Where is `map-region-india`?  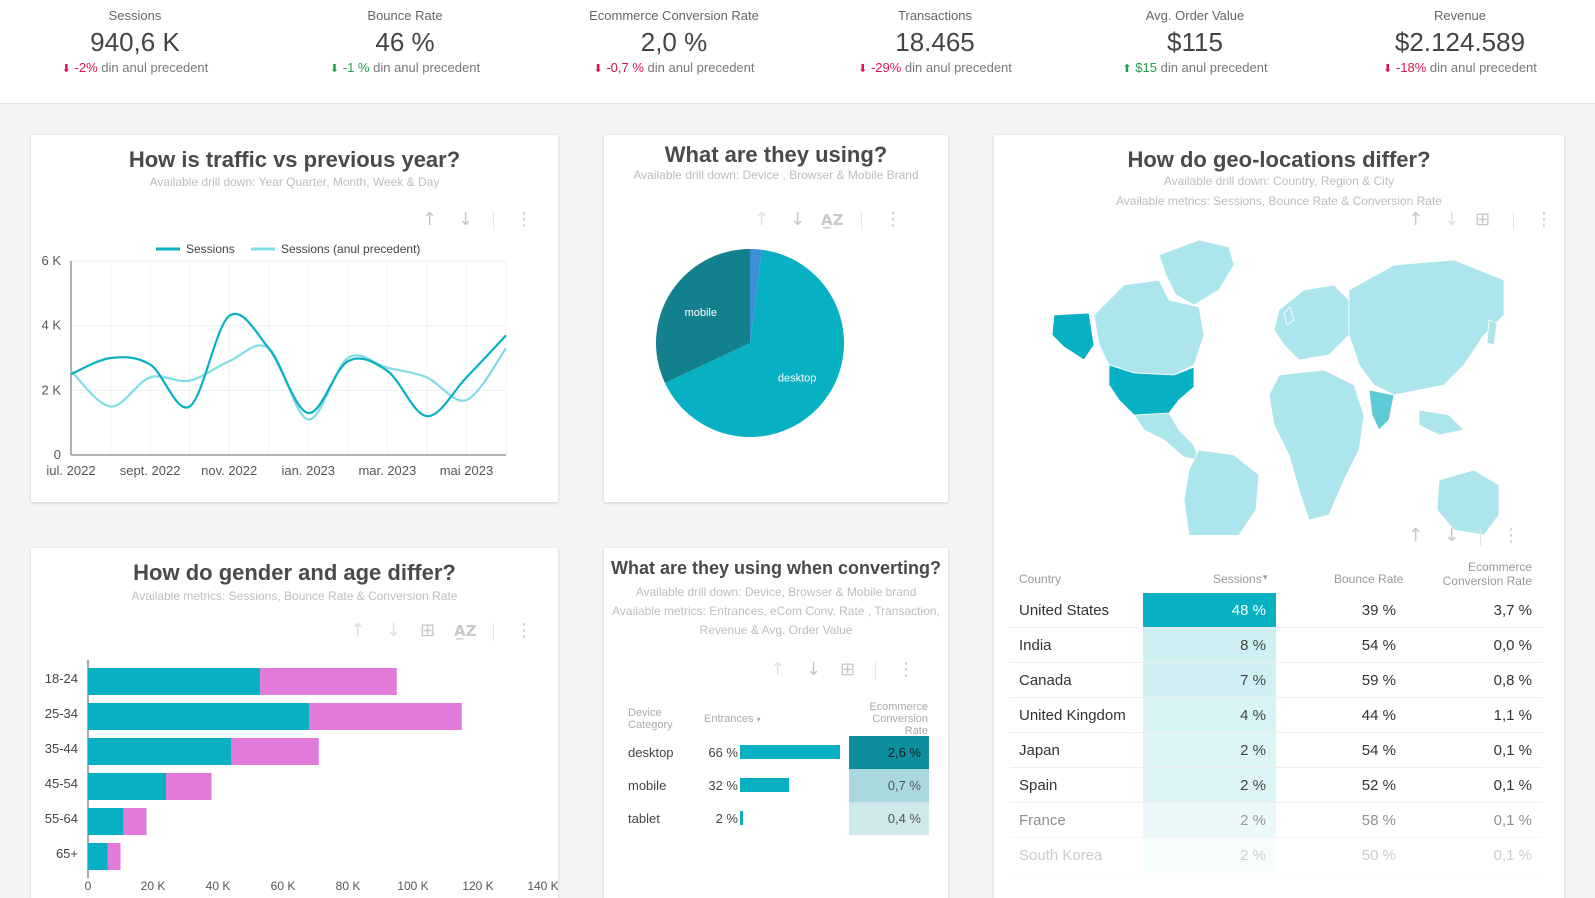 map-region-india is located at coordinates (1381, 410).